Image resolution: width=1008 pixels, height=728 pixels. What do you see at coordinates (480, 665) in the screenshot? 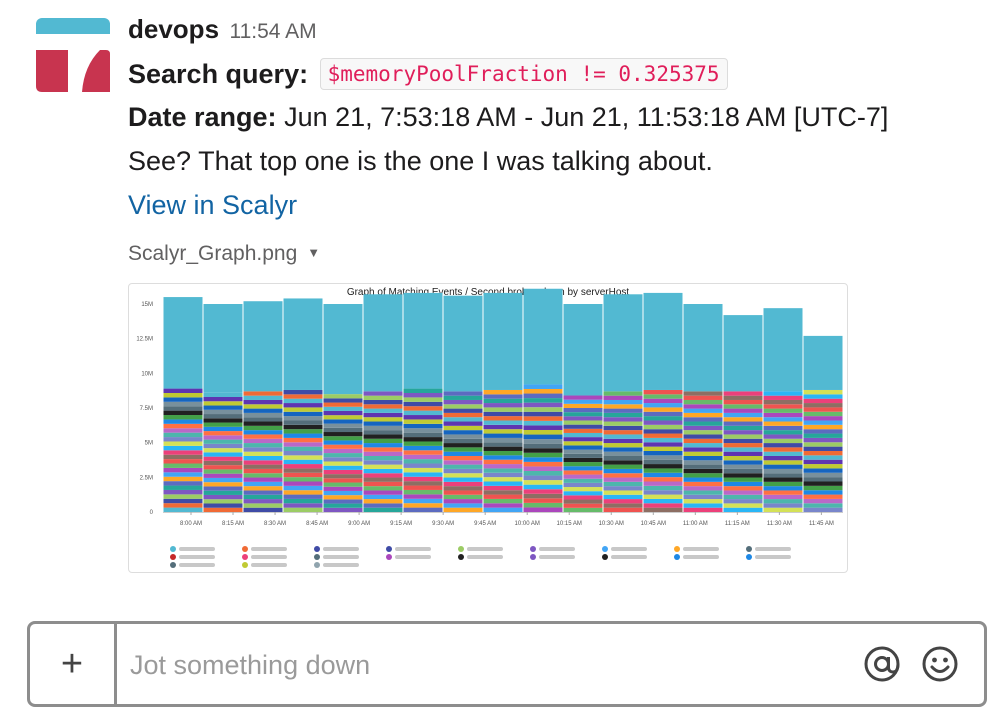
I see `message-input` at bounding box center [480, 665].